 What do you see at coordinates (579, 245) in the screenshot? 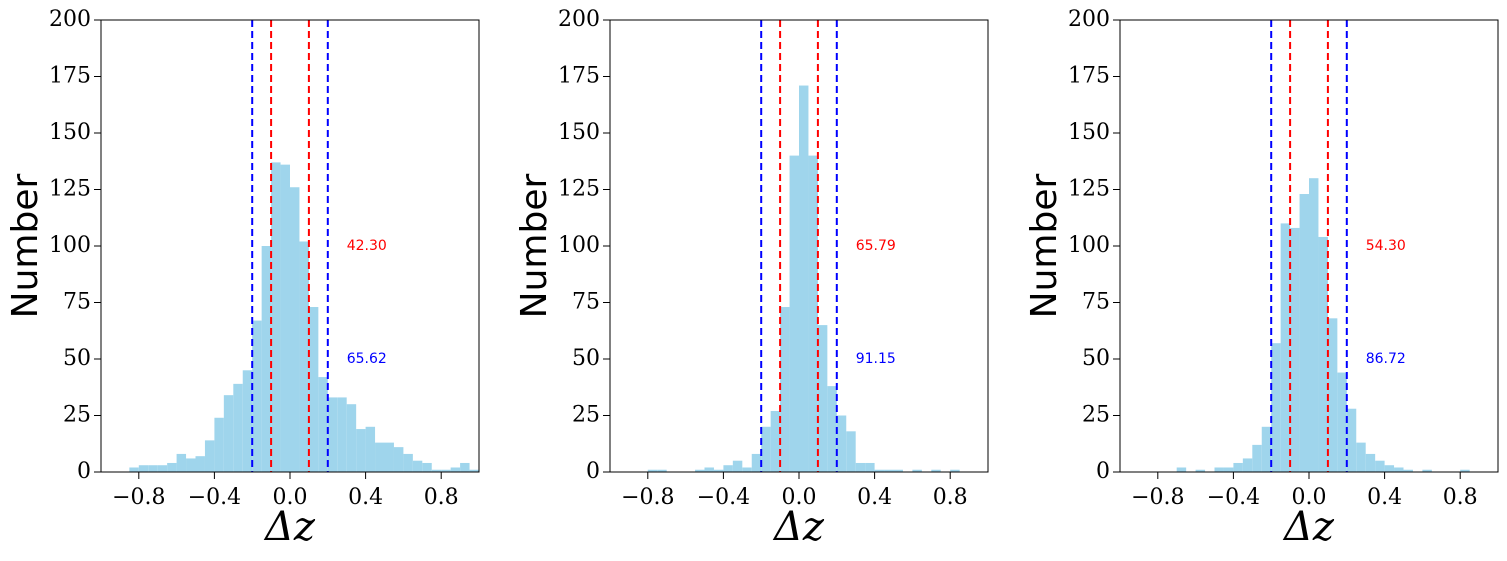
I see `y-tick-label: 100` at bounding box center [579, 245].